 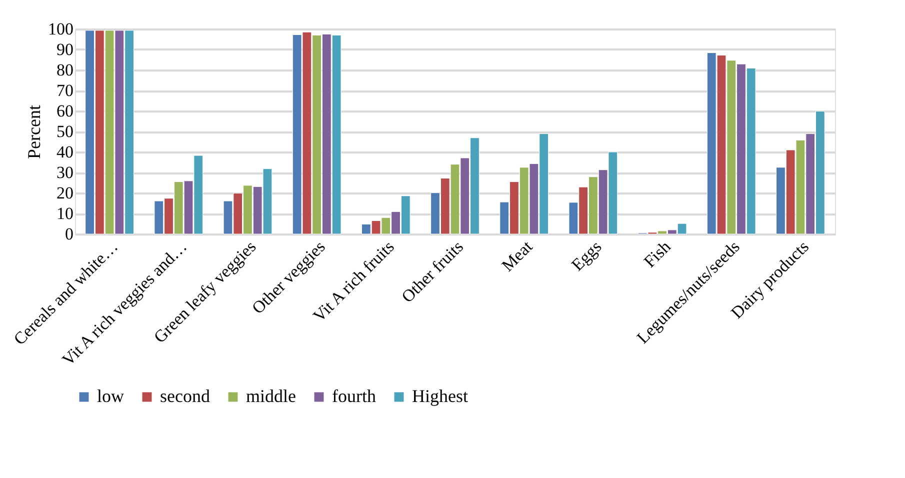 What do you see at coordinates (440, 396) in the screenshot?
I see `legend-label: Highest` at bounding box center [440, 396].